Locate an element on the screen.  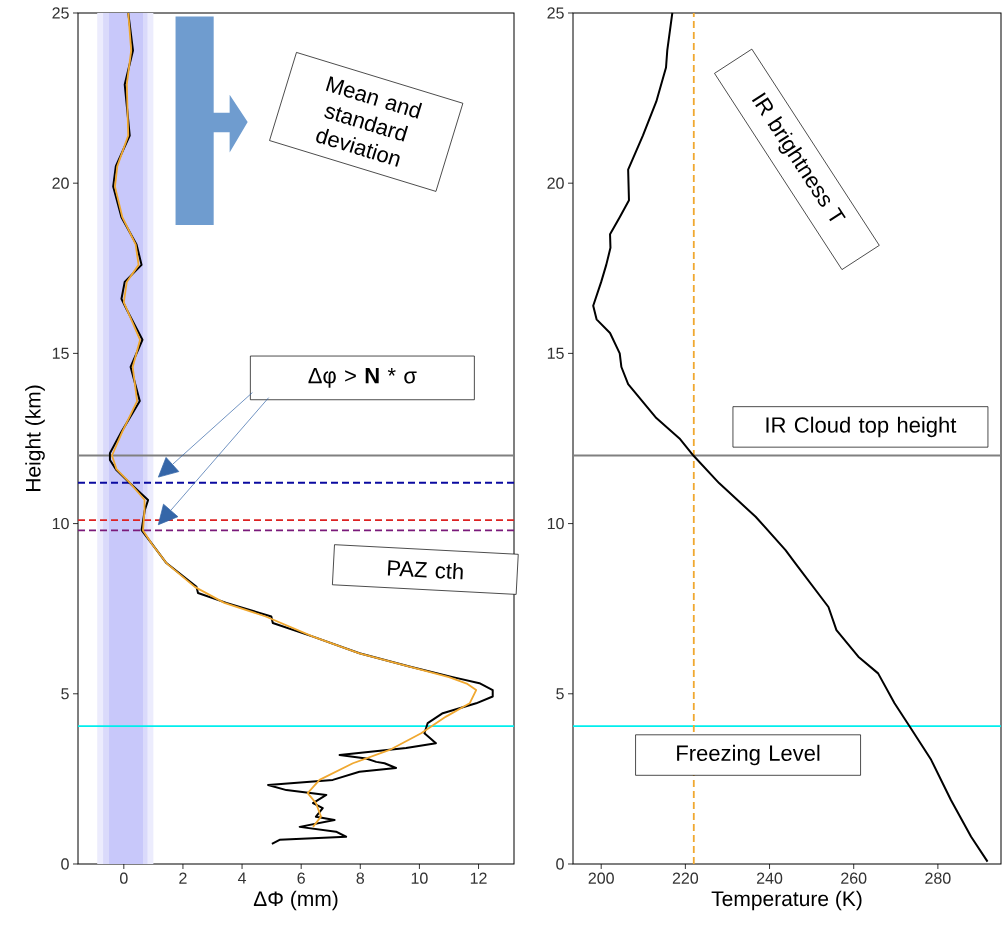
x-tick-label: 2 is located at coordinates (183, 878).